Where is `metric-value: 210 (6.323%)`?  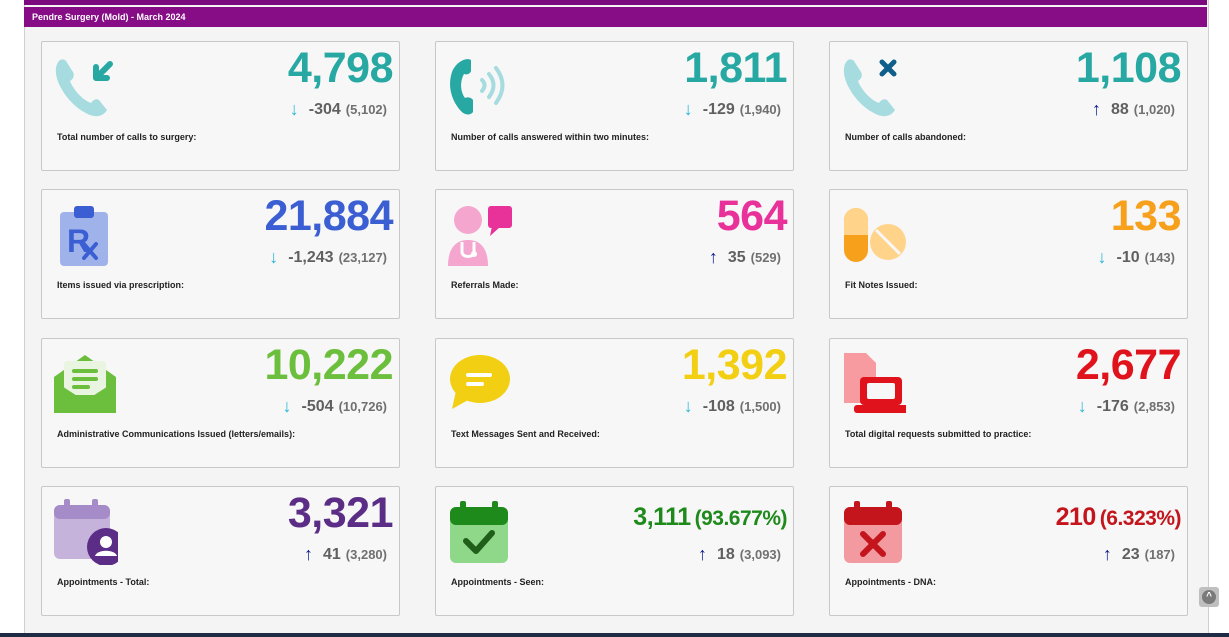 metric-value: 210 (6.323%) is located at coordinates (1119, 517).